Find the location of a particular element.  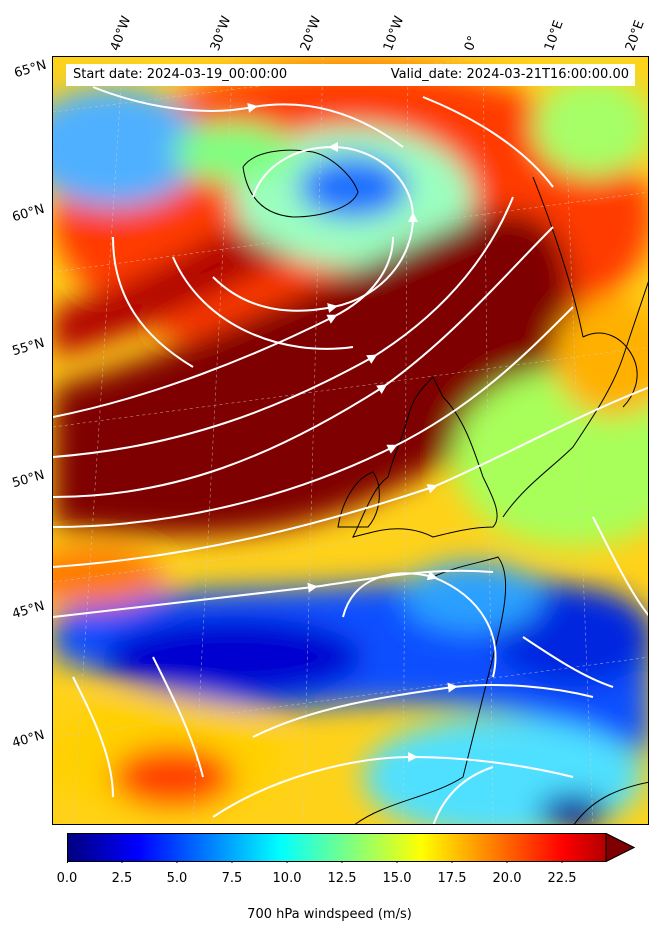

lon-label: 20°W is located at coordinates (311, 33).